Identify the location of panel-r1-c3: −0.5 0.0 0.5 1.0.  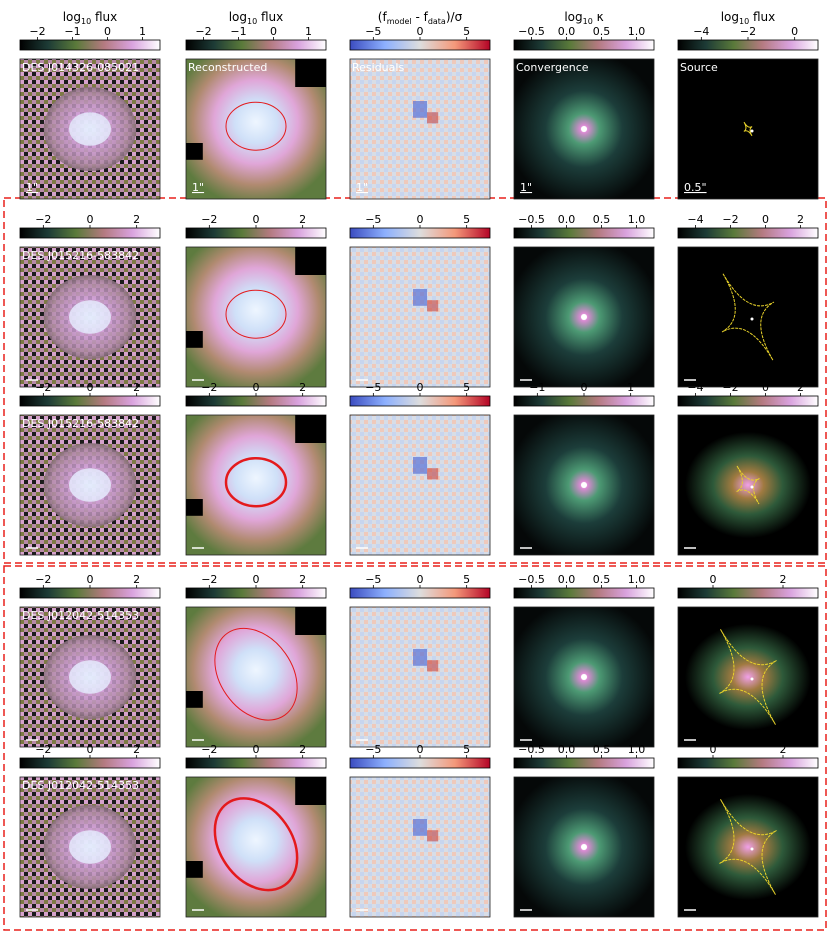
(584, 300).